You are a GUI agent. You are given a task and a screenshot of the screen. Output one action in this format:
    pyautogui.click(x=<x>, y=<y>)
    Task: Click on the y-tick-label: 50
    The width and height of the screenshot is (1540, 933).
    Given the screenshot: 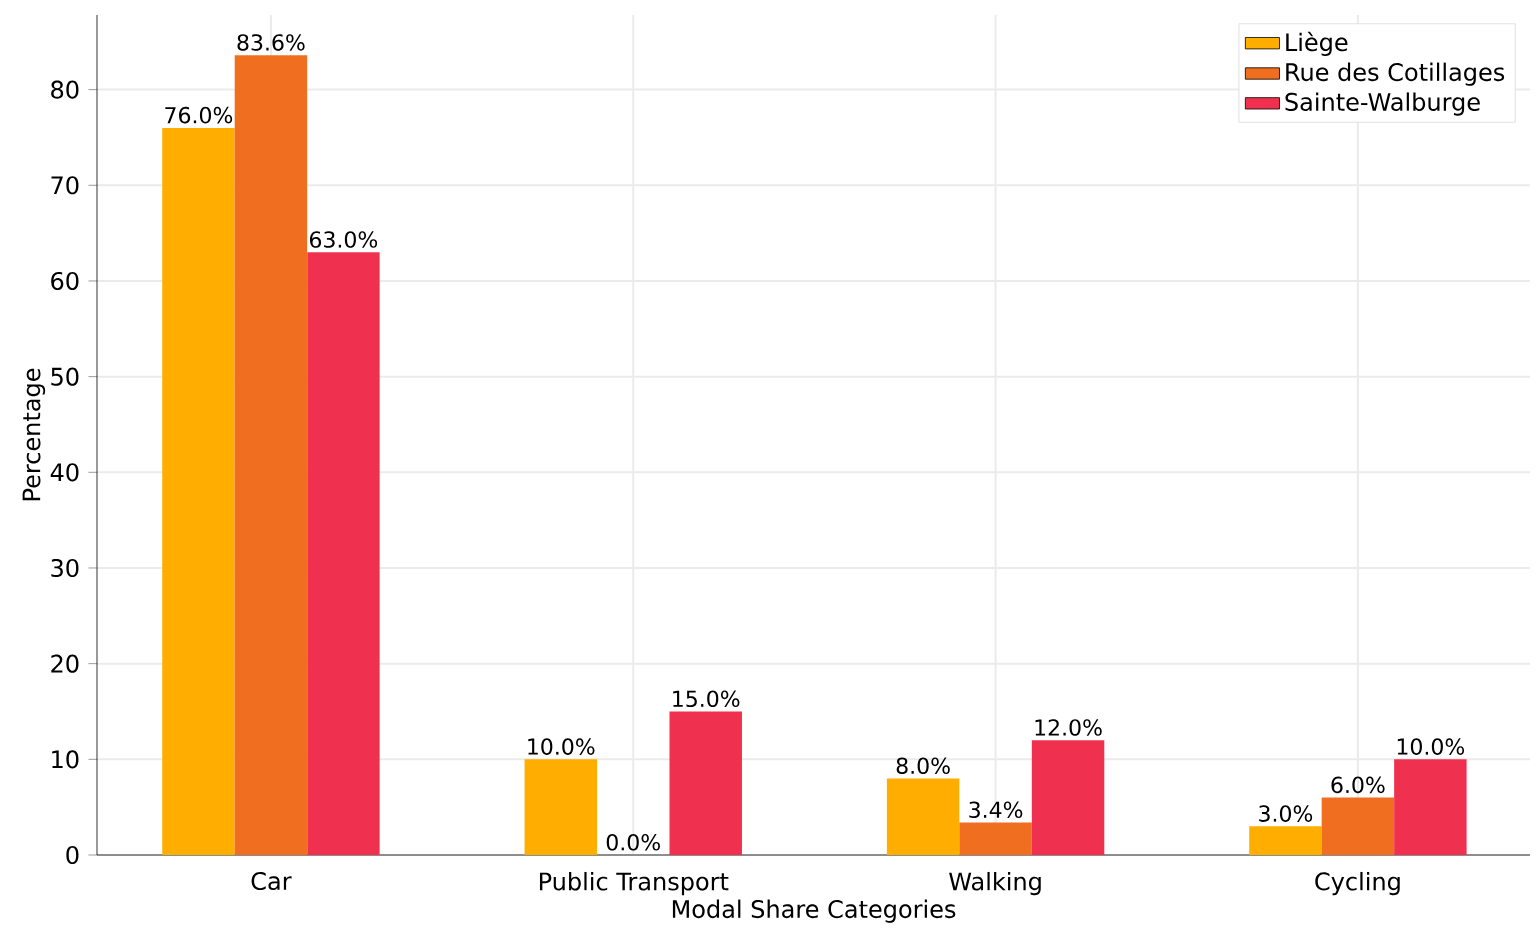 What is the action you would take?
    pyautogui.click(x=65, y=376)
    